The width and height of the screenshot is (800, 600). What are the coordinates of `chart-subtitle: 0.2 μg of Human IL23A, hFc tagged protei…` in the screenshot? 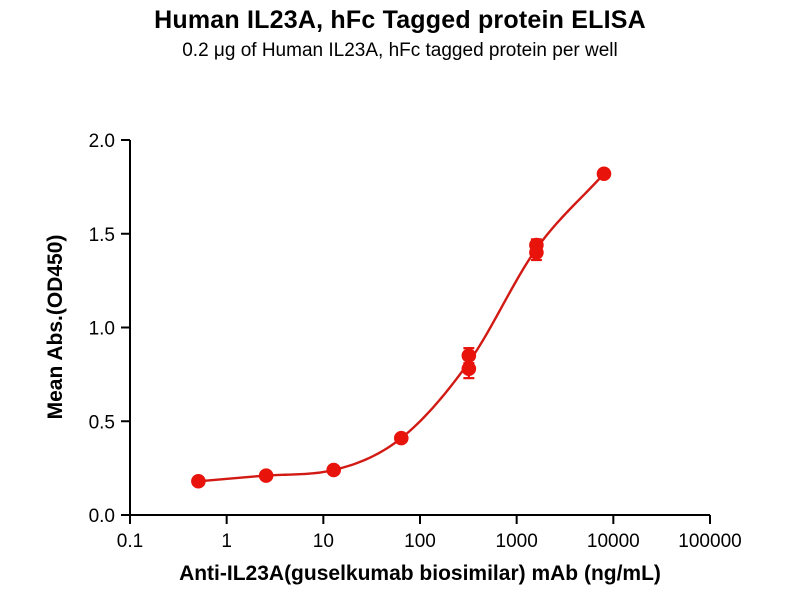 It's located at (400, 50).